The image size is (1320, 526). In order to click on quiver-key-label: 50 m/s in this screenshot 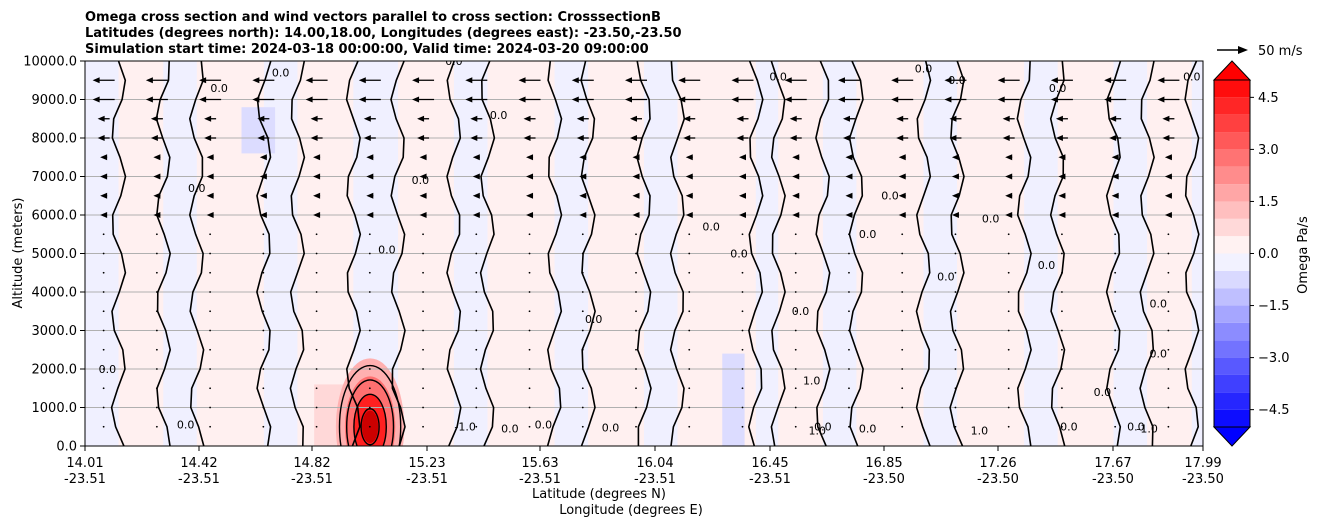, I will do `click(1280, 51)`.